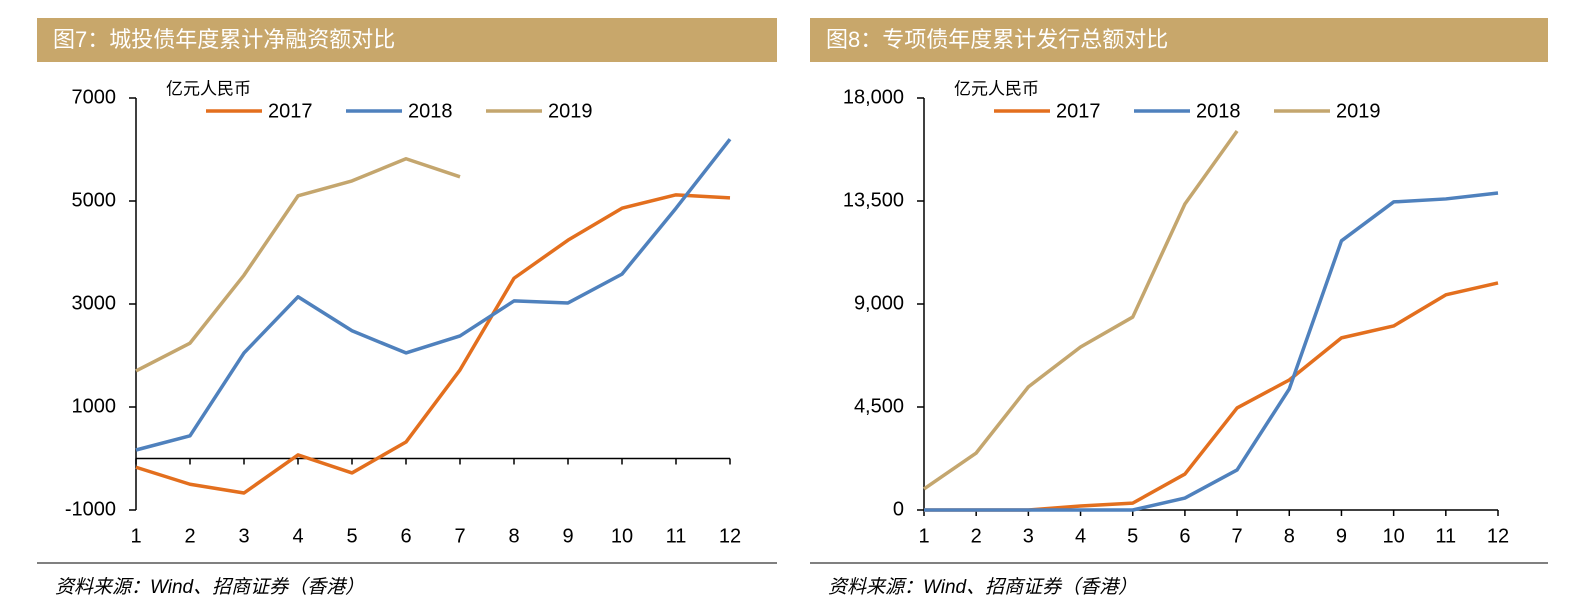 Image resolution: width=1578 pixels, height=609 pixels. Describe the element at coordinates (94, 97) in the screenshot. I see `y-tick-label: 7000` at that location.